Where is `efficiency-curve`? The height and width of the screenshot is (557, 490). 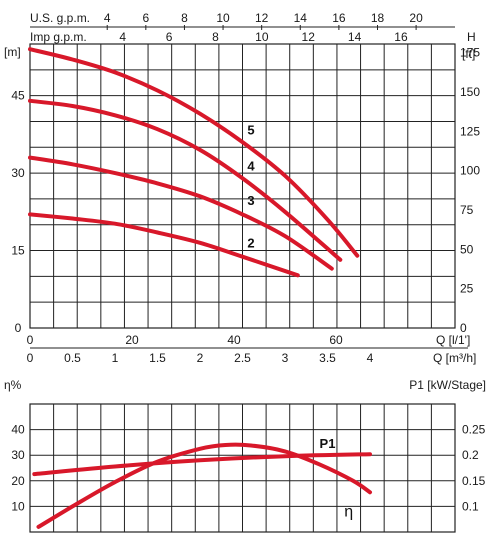
efficiency-curve is located at coordinates (204, 485).